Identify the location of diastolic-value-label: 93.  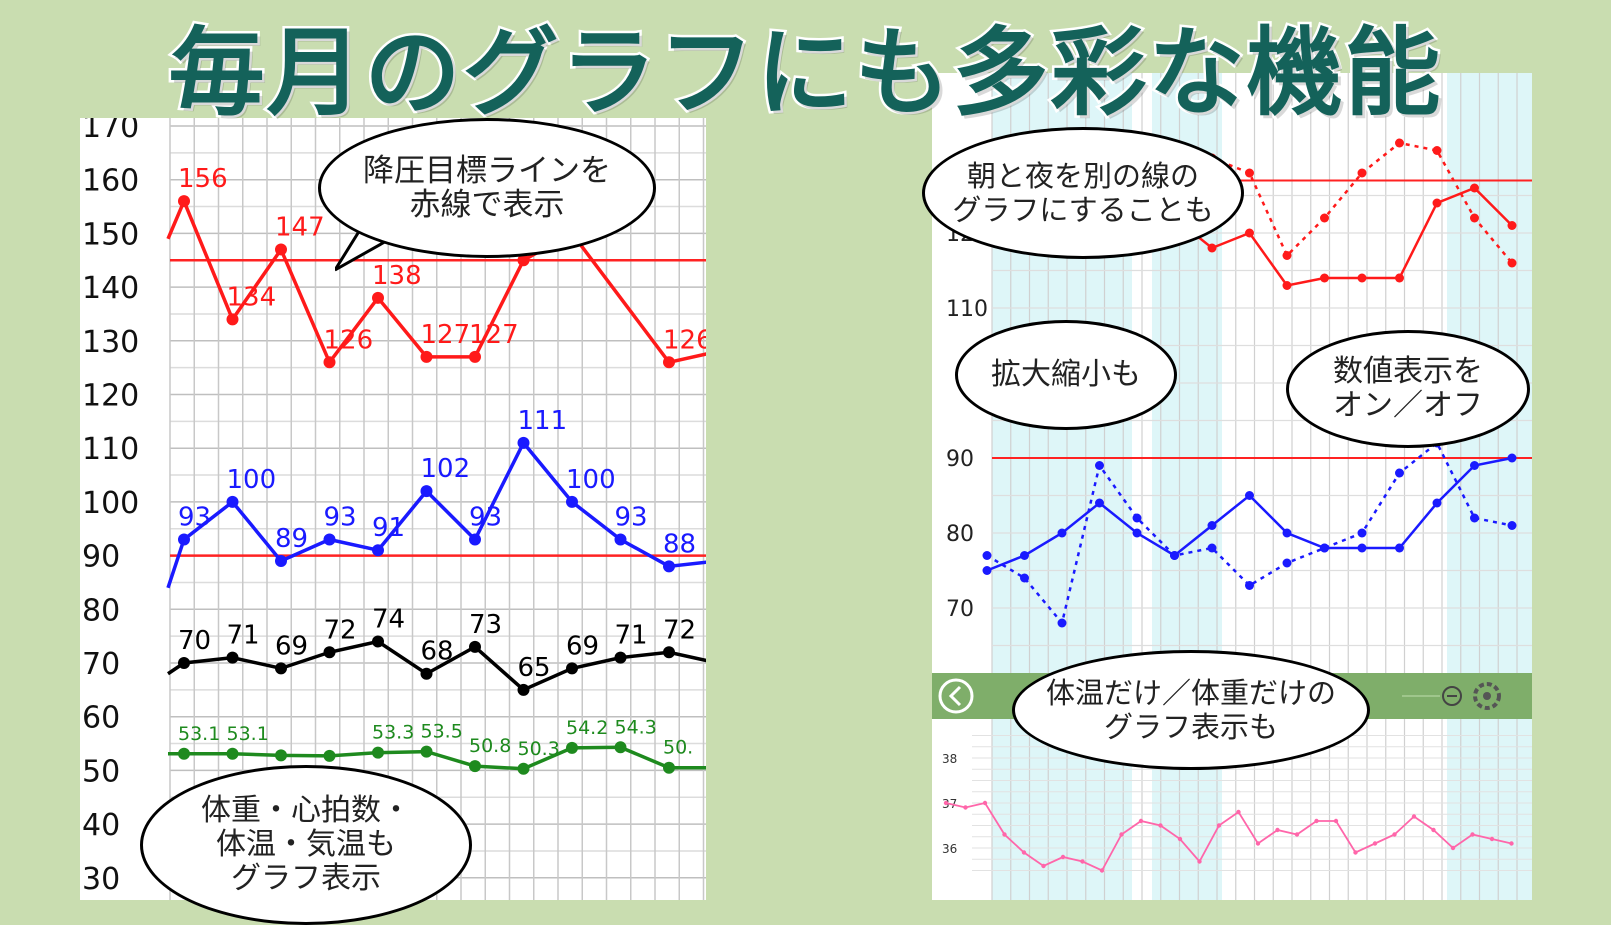
(340, 517).